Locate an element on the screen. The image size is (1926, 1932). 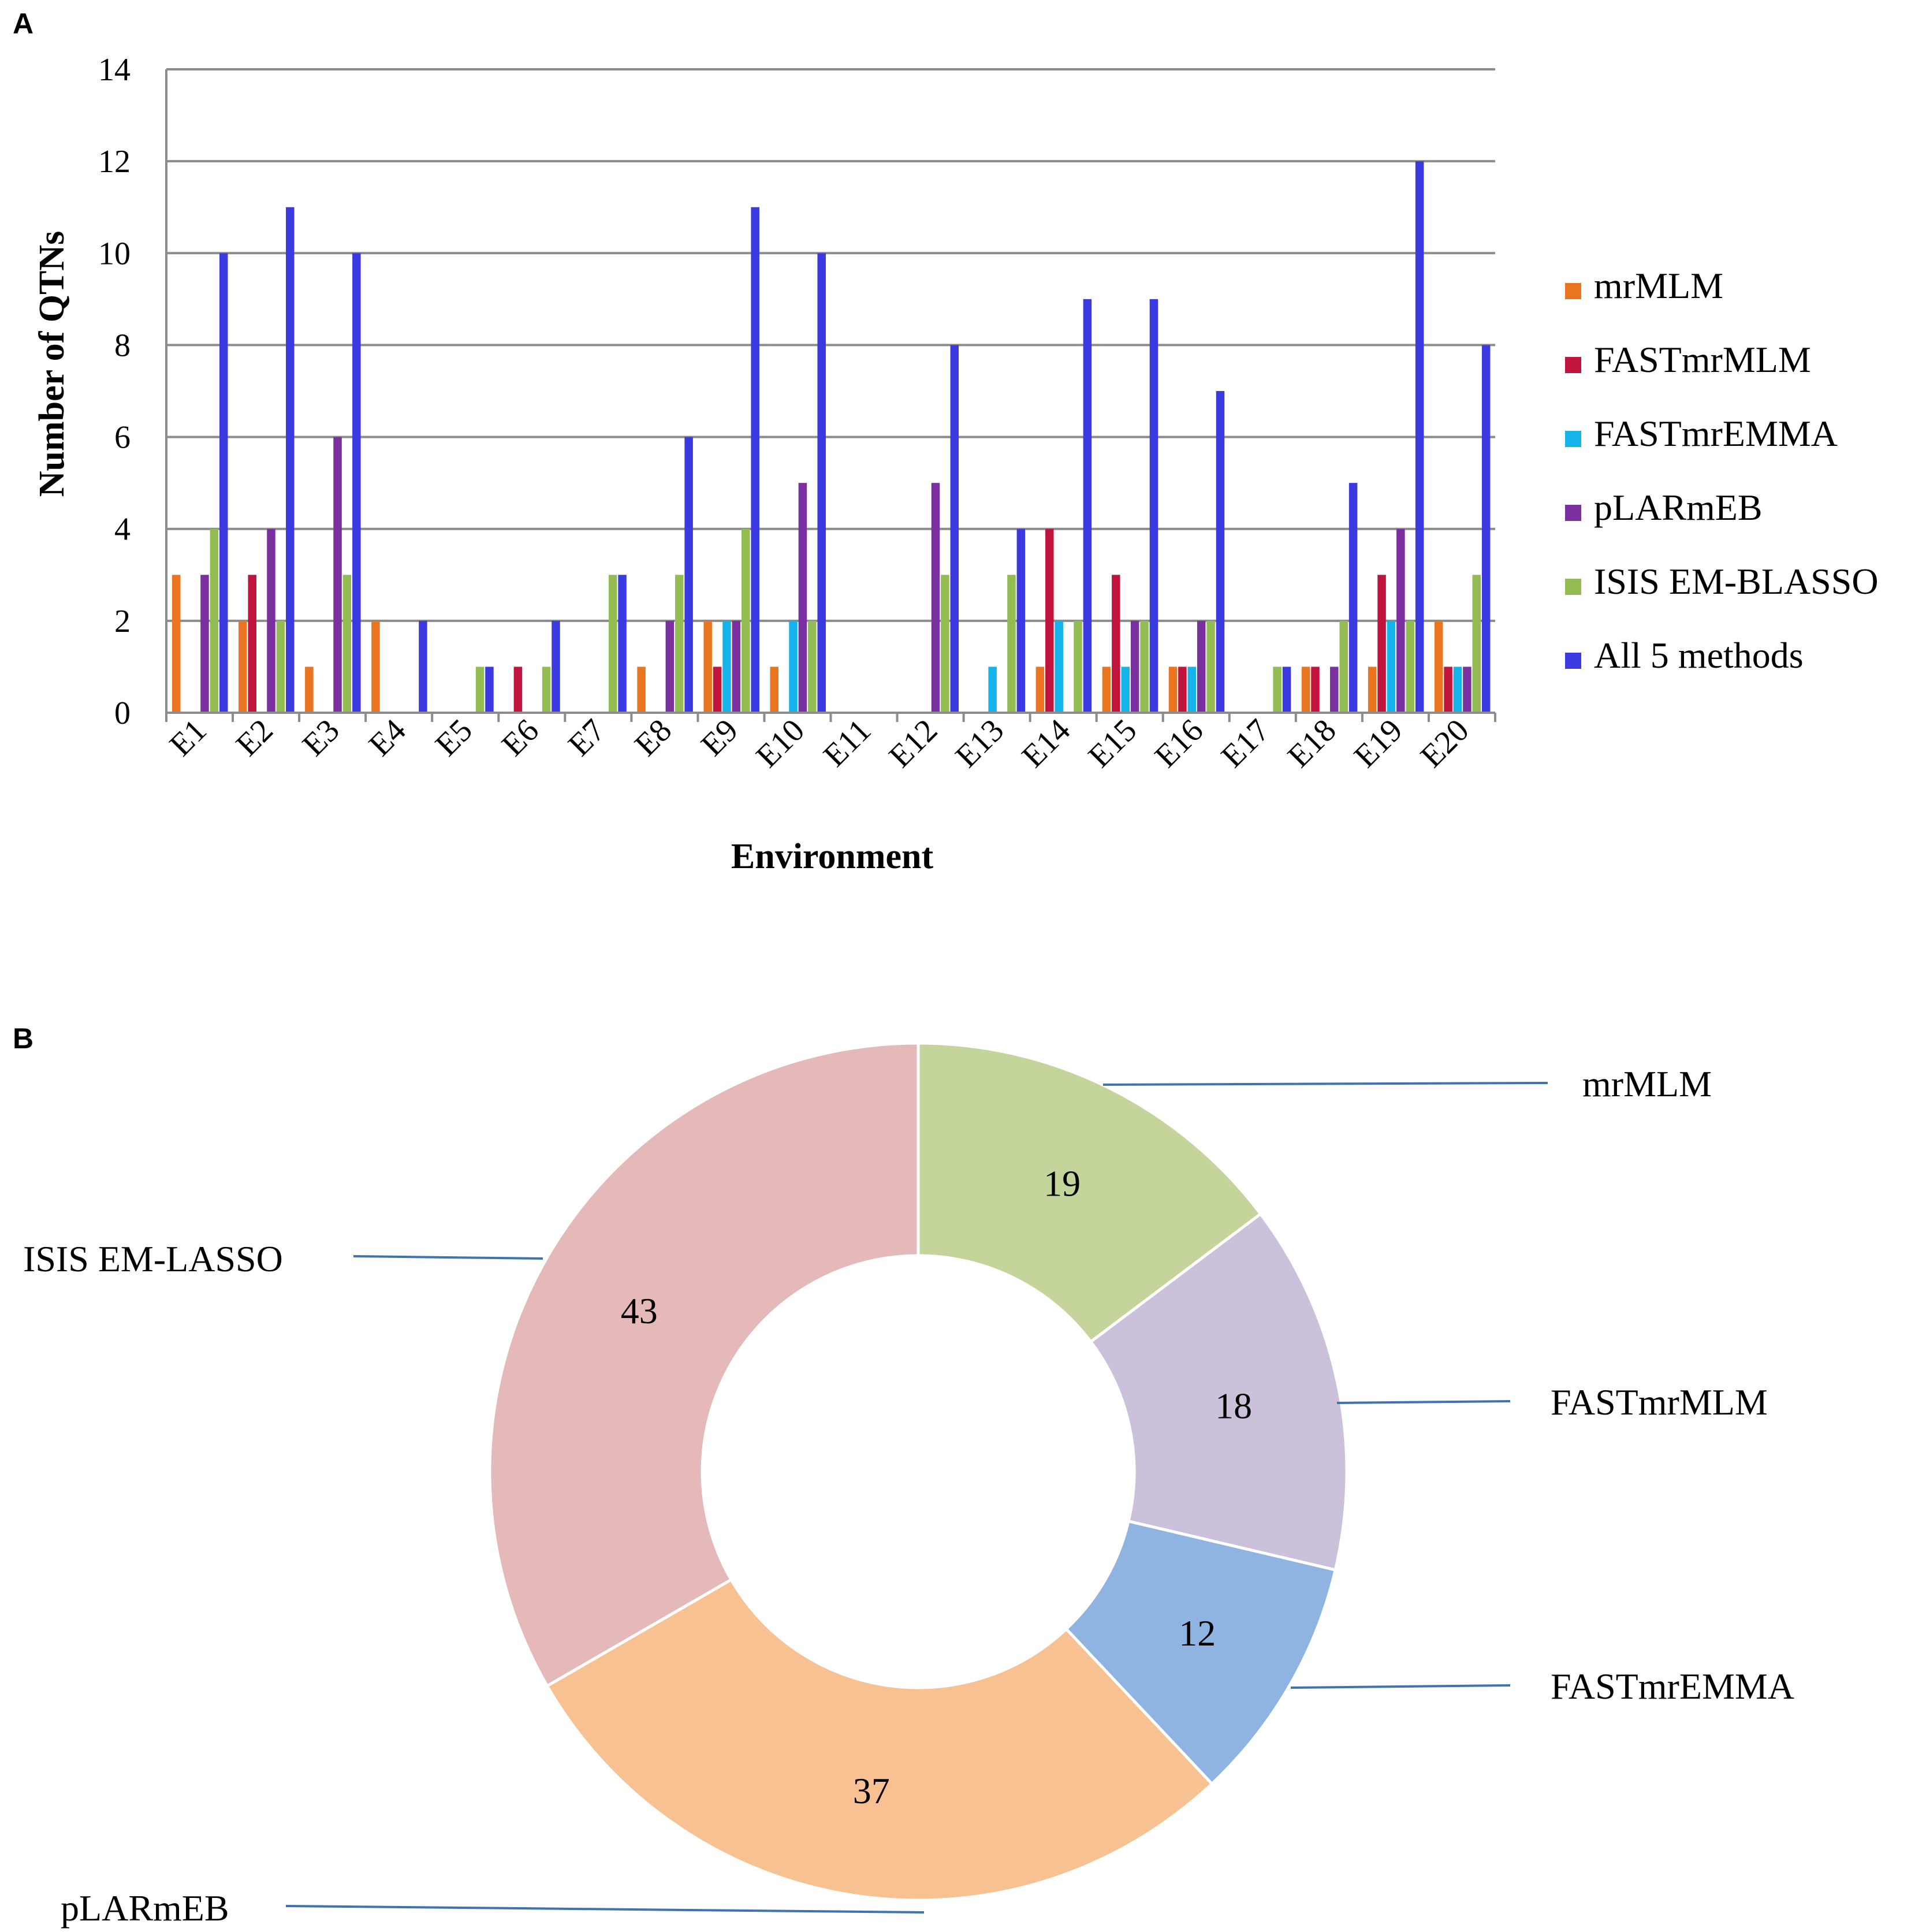
bar-isis-em-blasso-e2 is located at coordinates (280, 667).